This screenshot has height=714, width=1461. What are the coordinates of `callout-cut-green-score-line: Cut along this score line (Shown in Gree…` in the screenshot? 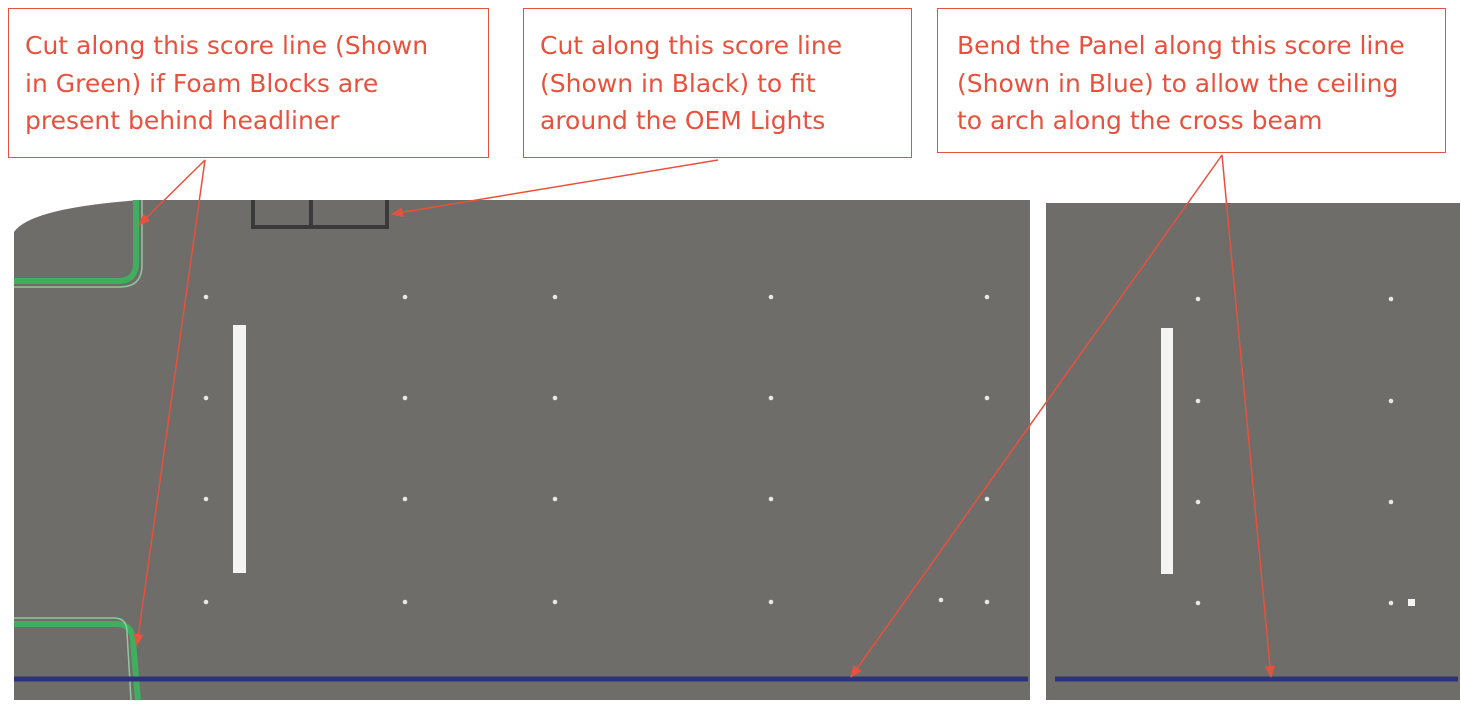 It's located at (248, 83).